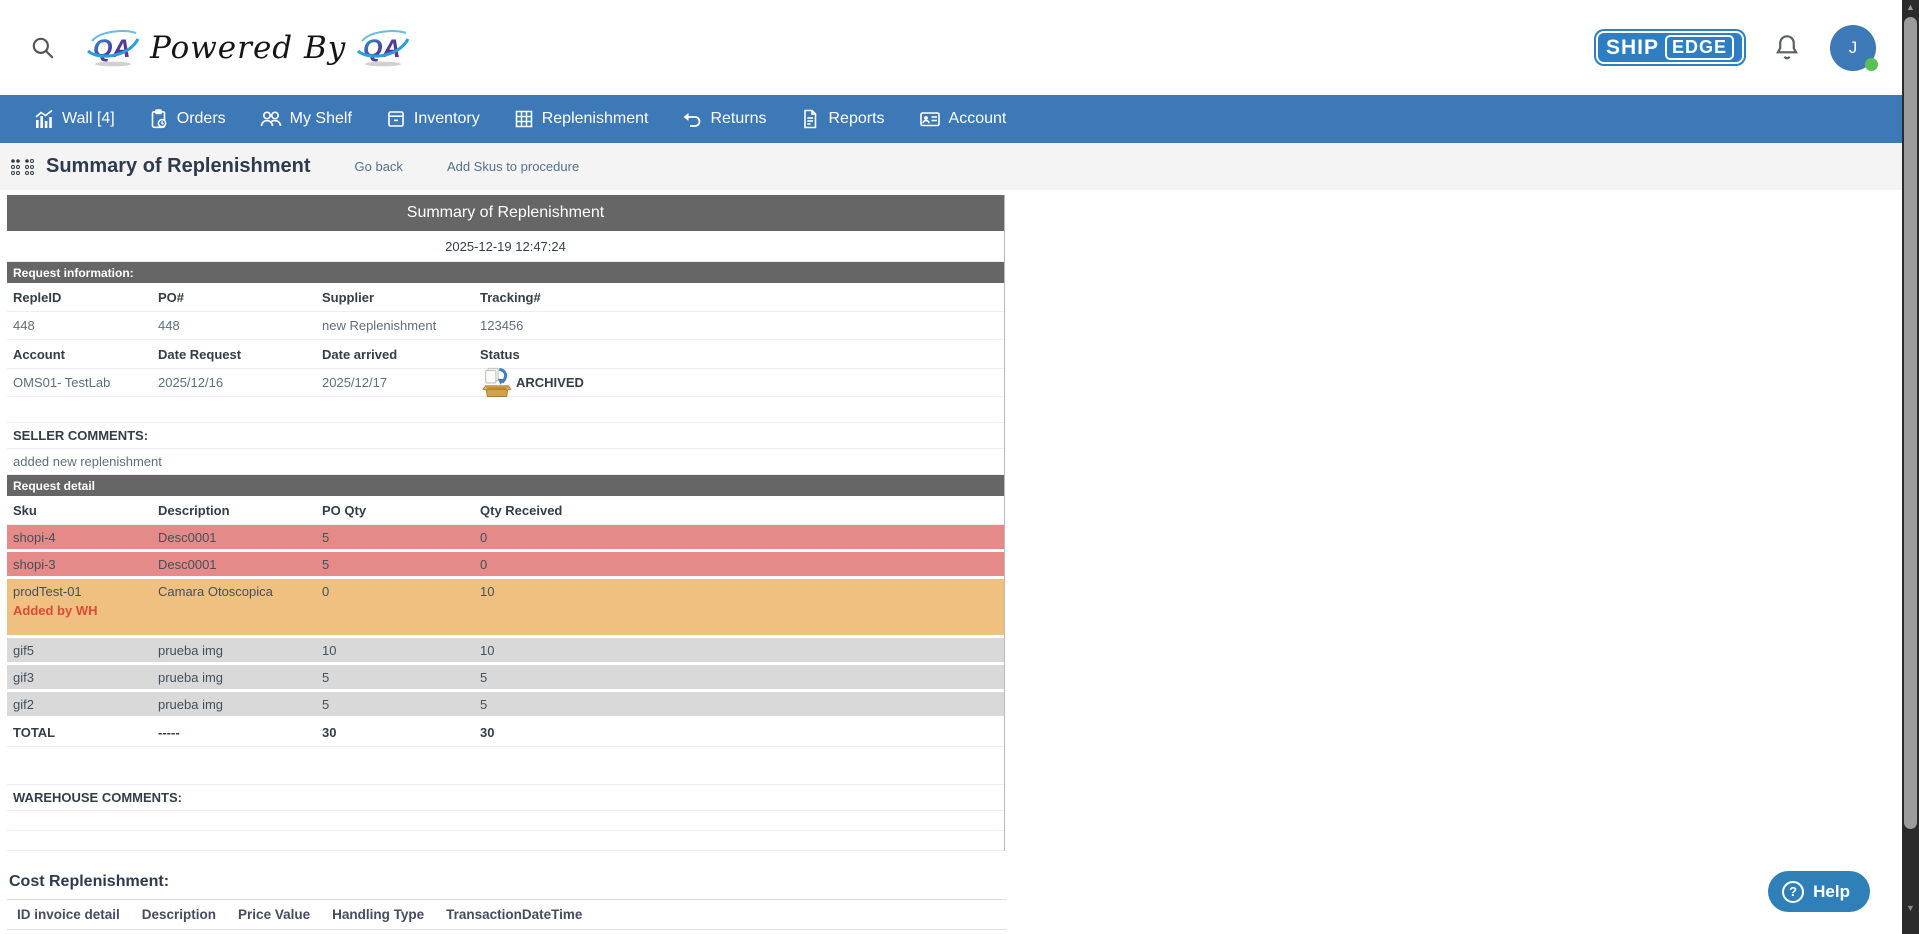  I want to click on table-row: gif3 prueba img 5 5, so click(505, 678).